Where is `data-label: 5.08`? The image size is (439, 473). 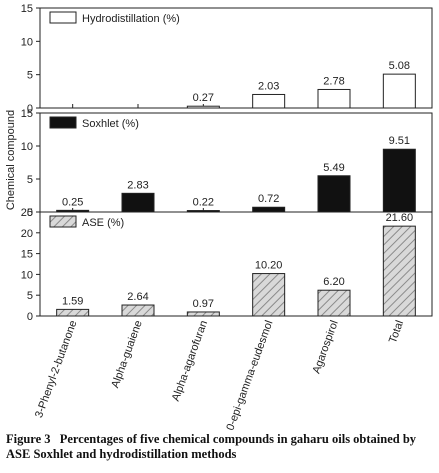 data-label: 5.08 is located at coordinates (399, 66).